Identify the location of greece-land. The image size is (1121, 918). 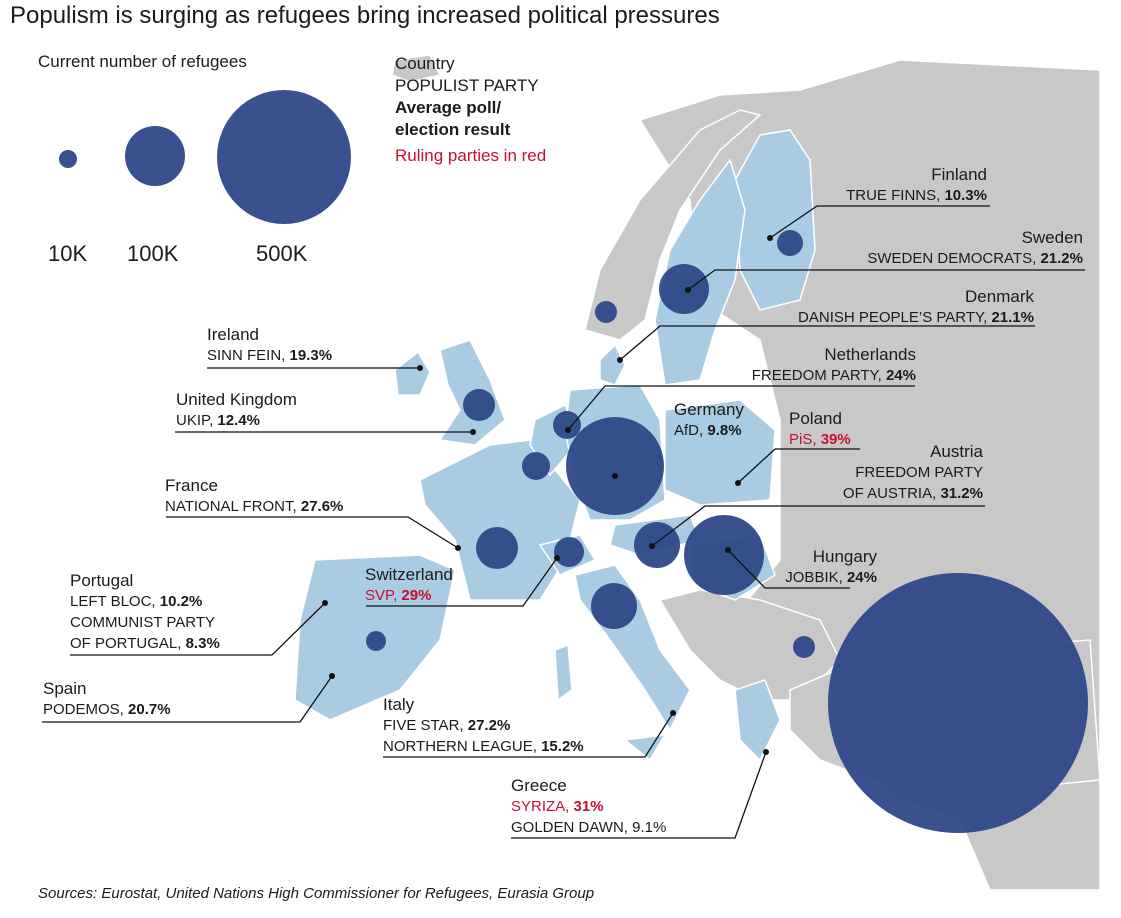
(757, 720).